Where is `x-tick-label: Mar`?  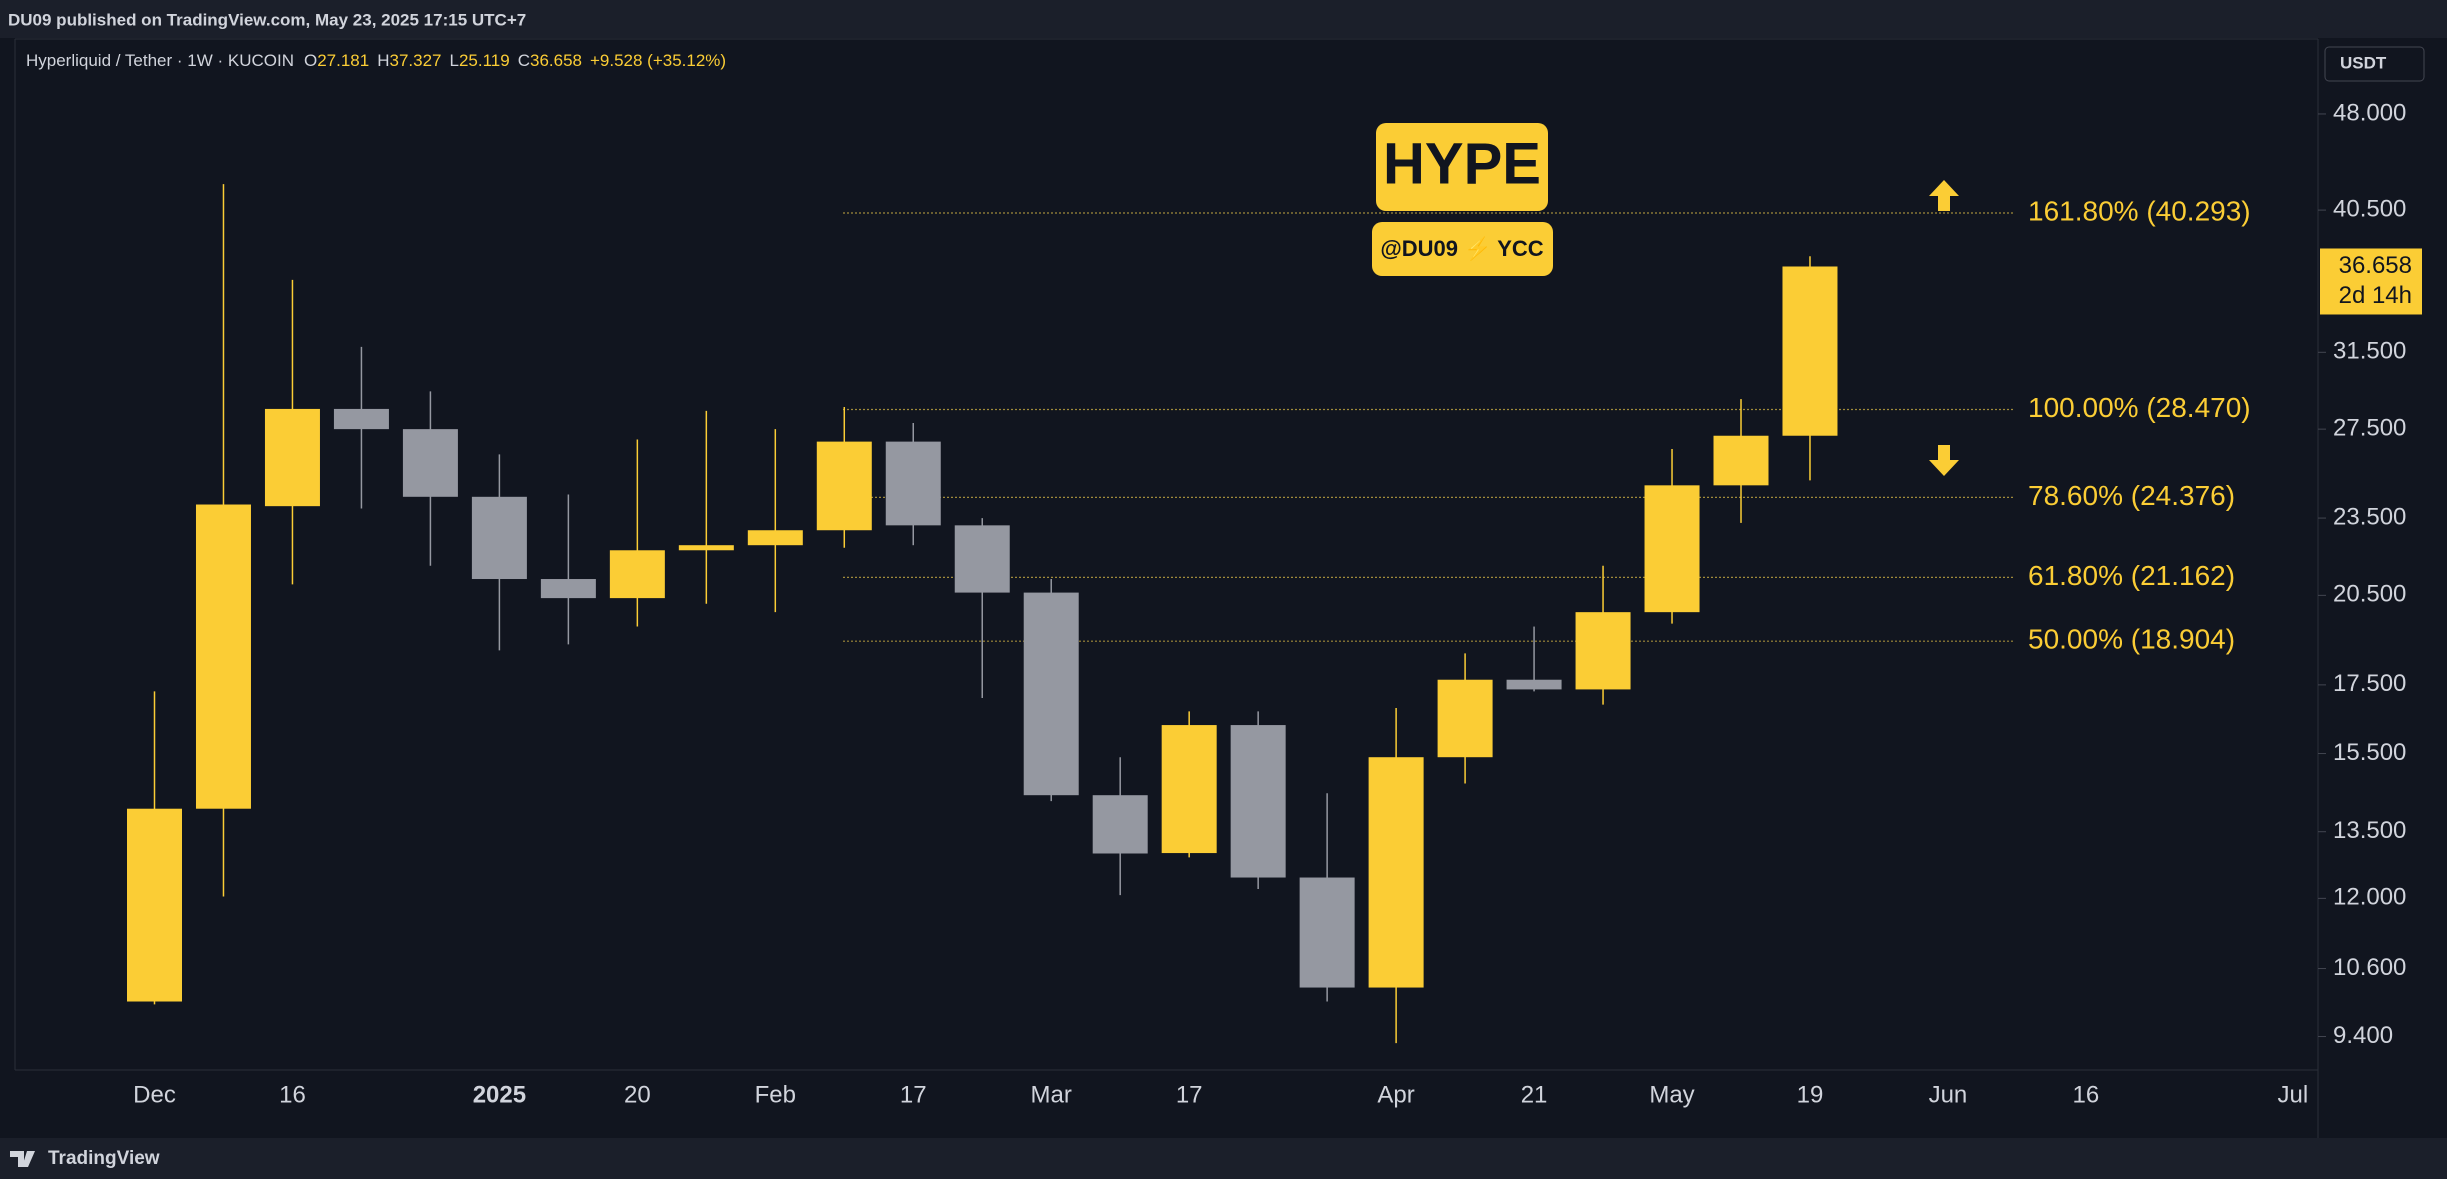
x-tick-label: Mar is located at coordinates (1051, 1094).